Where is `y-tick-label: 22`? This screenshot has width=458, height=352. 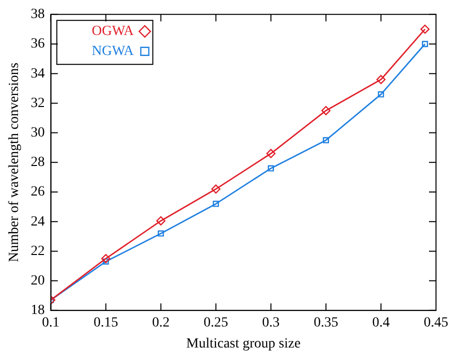
y-tick-label: 22 is located at coordinates (37, 251).